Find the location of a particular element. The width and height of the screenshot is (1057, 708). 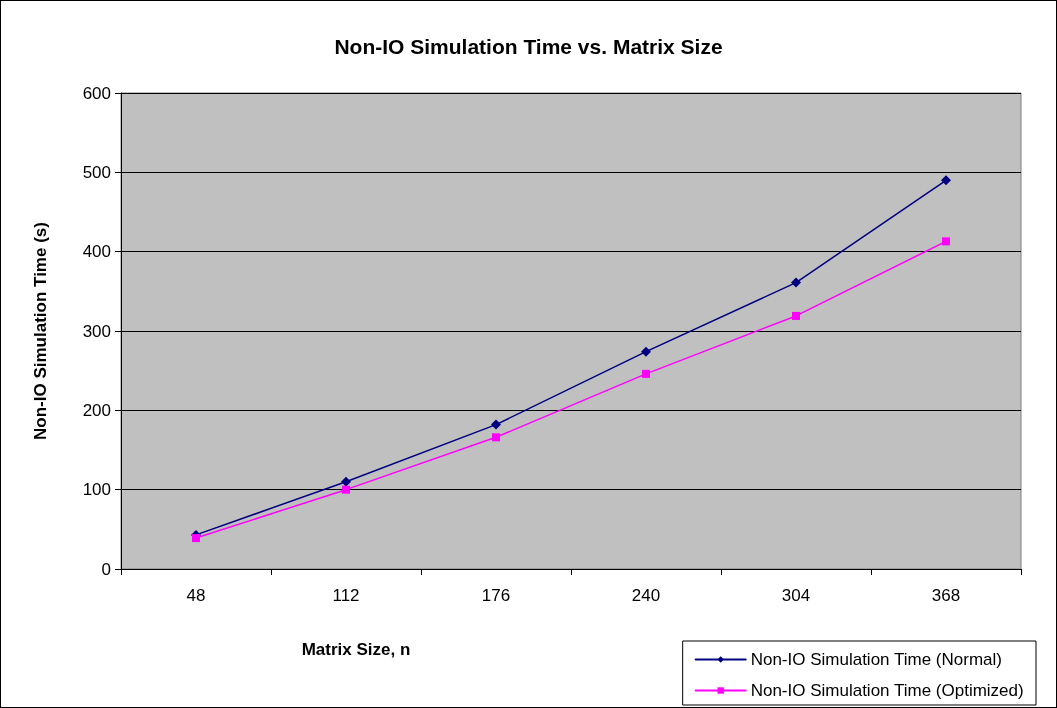

x-tick-label: 304 is located at coordinates (796, 595).